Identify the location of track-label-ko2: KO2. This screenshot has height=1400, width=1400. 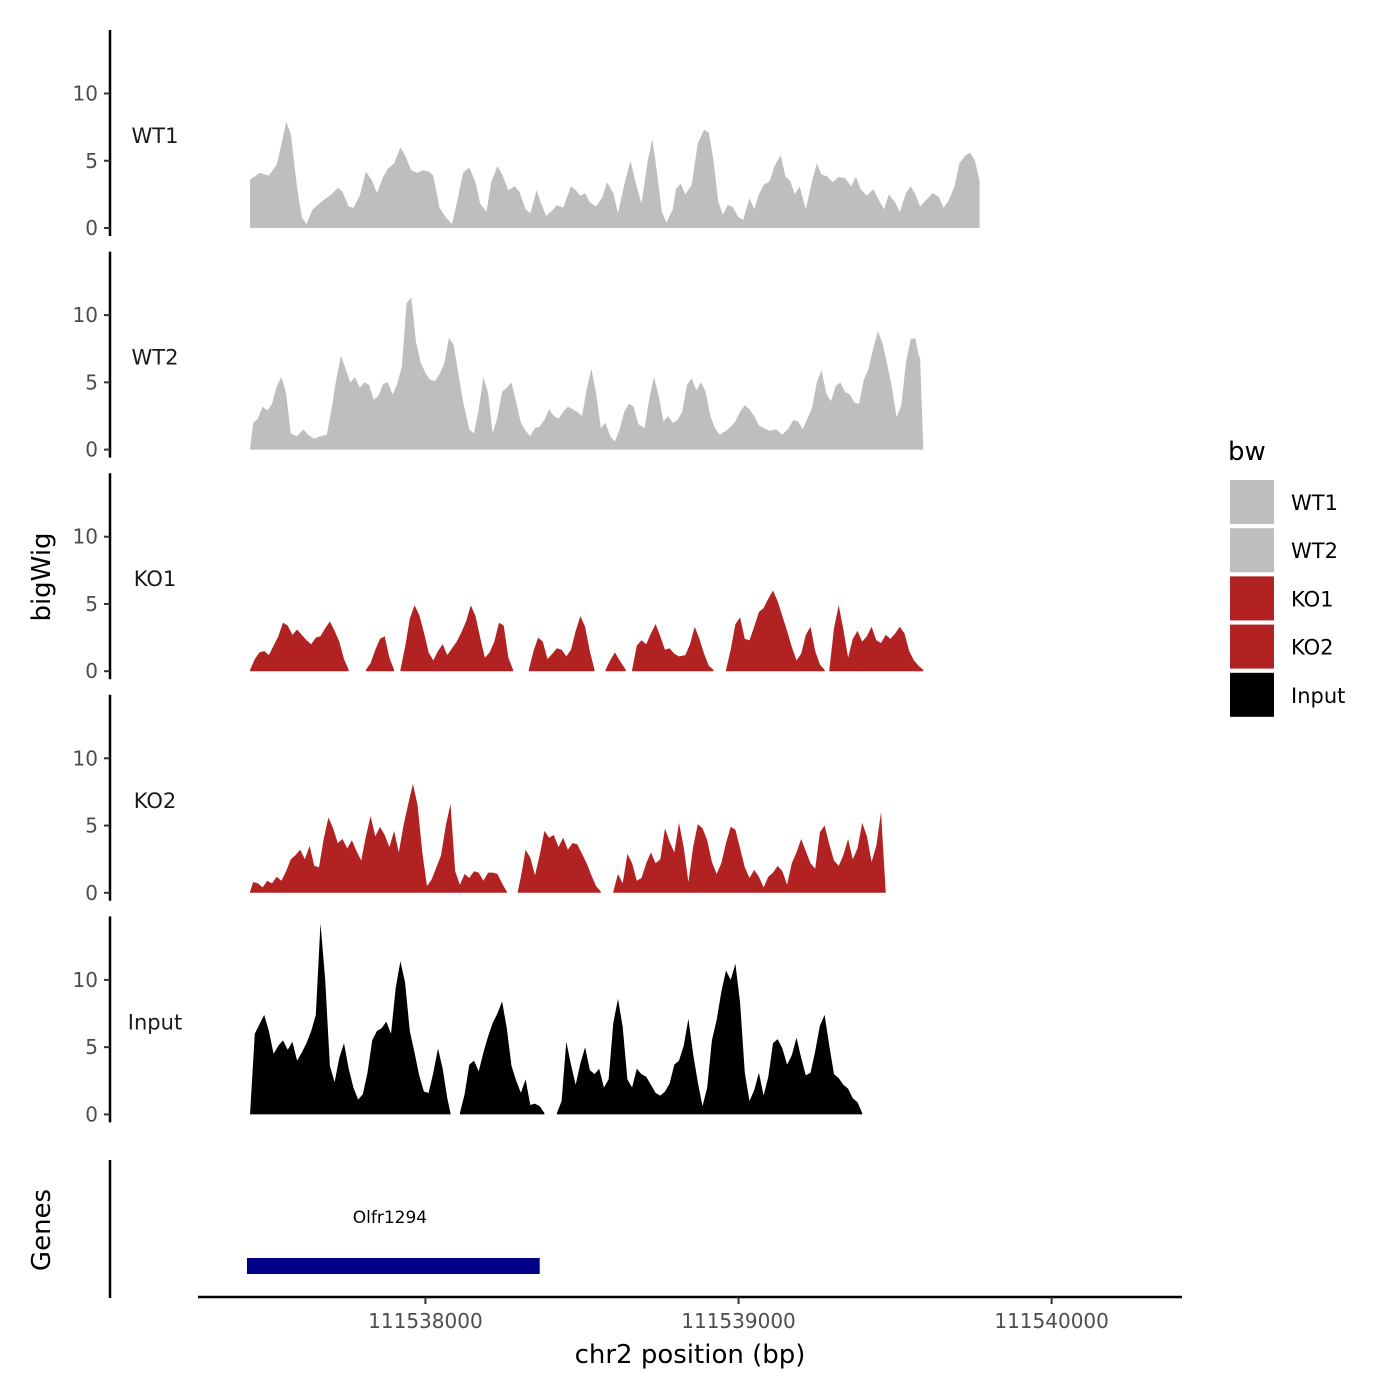
(155, 801).